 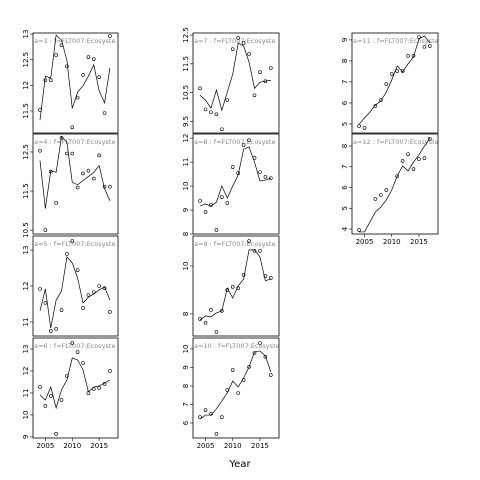 What do you see at coordinates (74, 346) in the screenshot?
I see `panel-title: a=6 : f=FLT007:Ecosyste` at bounding box center [74, 346].